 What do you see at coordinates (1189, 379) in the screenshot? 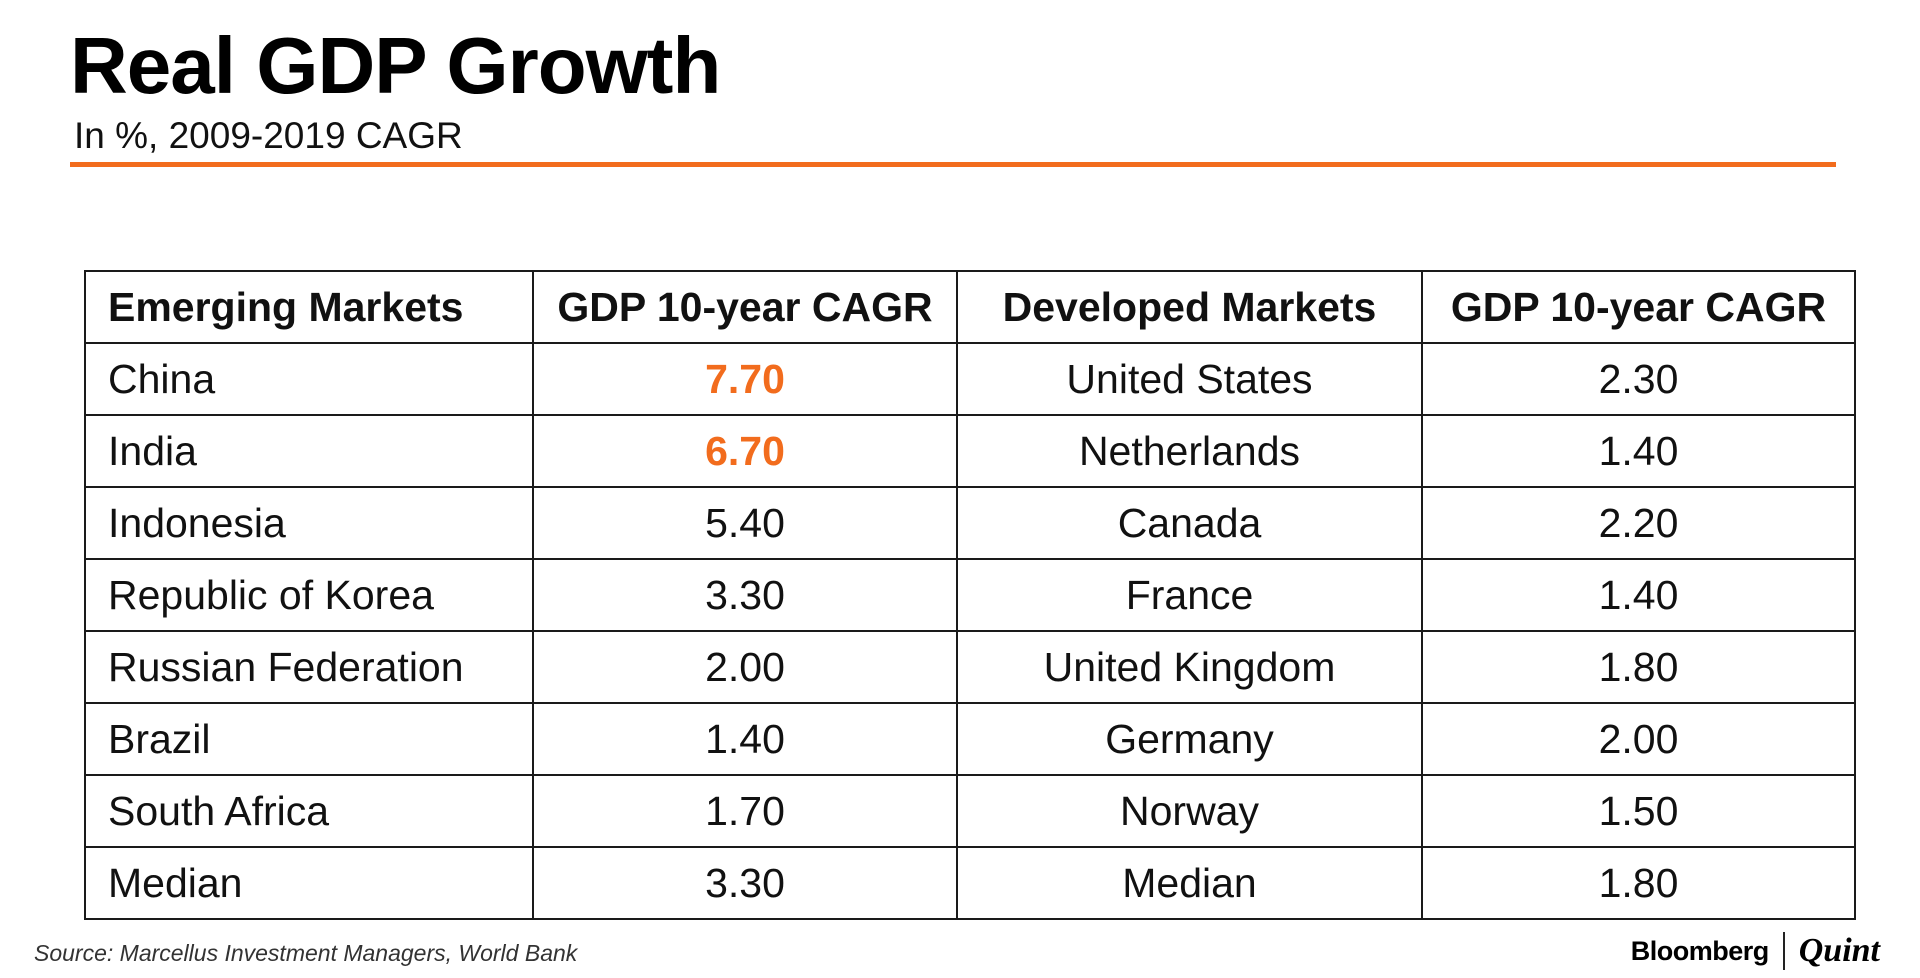
I see `developed-market-name: United States` at bounding box center [1189, 379].